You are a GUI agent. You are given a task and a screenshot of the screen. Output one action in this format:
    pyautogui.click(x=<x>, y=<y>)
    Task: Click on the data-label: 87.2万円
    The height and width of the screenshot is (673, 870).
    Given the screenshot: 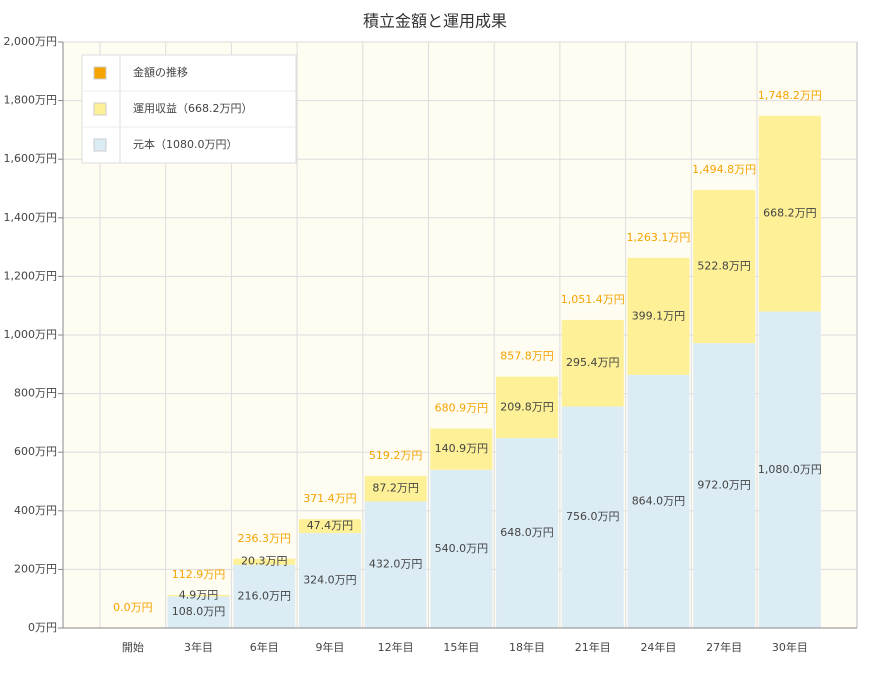 What is the action you would take?
    pyautogui.click(x=395, y=488)
    